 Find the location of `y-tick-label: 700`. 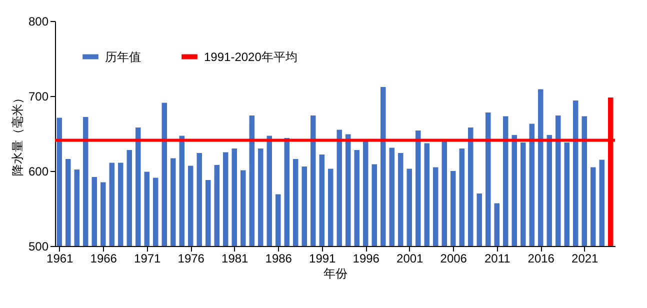

y-tick-label: 700 is located at coordinates (38, 97).